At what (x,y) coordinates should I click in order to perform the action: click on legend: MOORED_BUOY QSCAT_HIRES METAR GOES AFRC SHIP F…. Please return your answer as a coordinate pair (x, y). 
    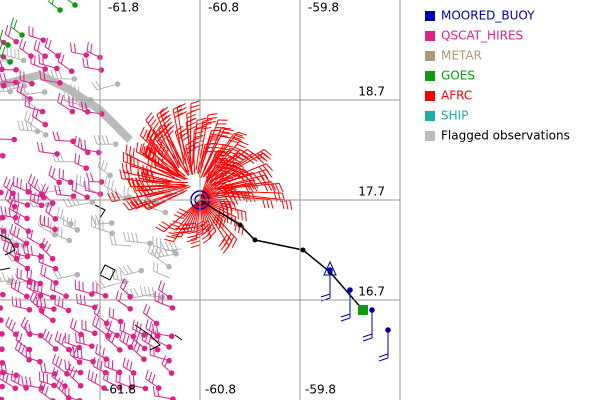
    Looking at the image, I should click on (497, 76).